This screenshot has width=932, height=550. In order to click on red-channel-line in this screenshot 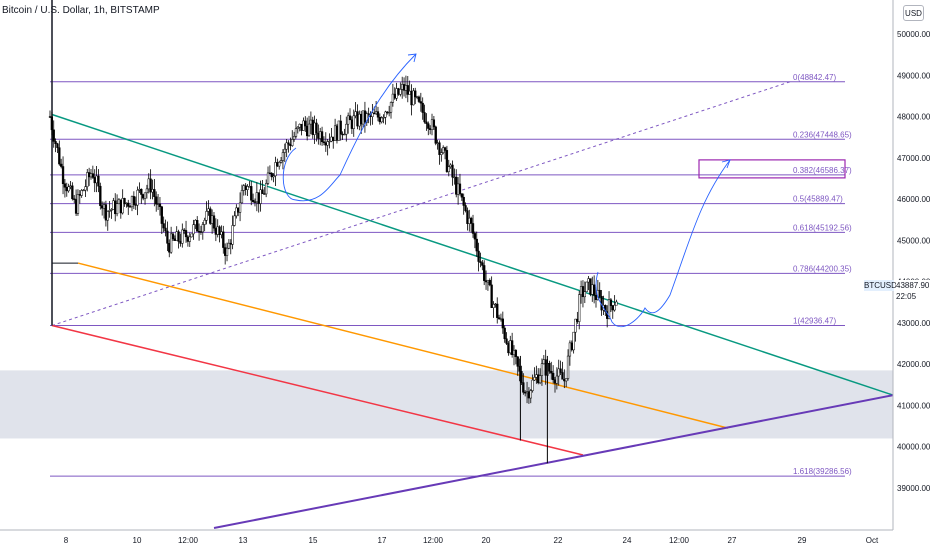, I will do `click(317, 390)`.